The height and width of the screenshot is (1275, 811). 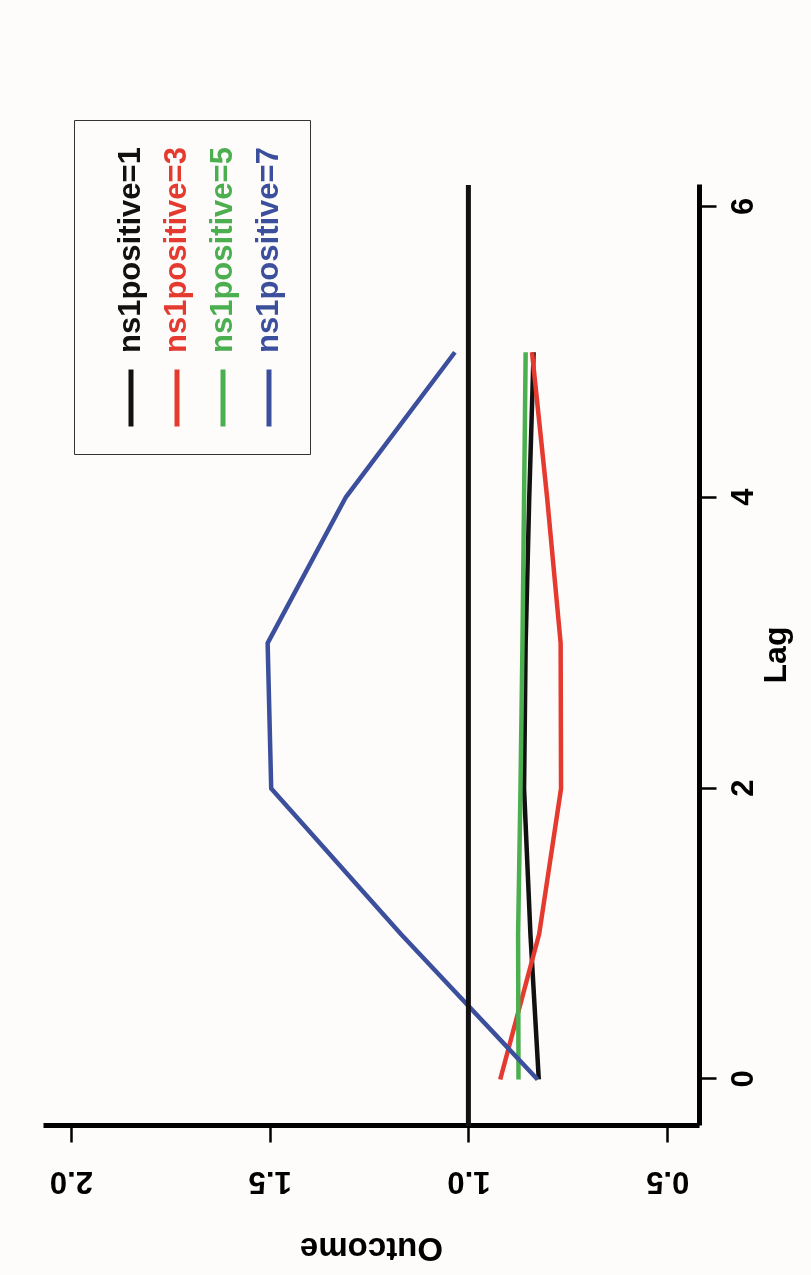 I want to click on text: ns1positive=3, so click(x=175, y=250).